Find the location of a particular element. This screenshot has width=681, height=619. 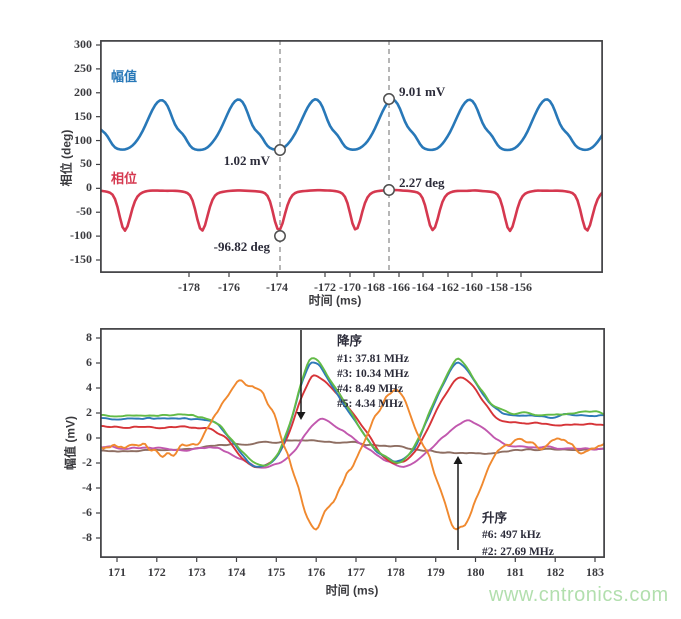

x-tick-label: 180 is located at coordinates (475, 572).